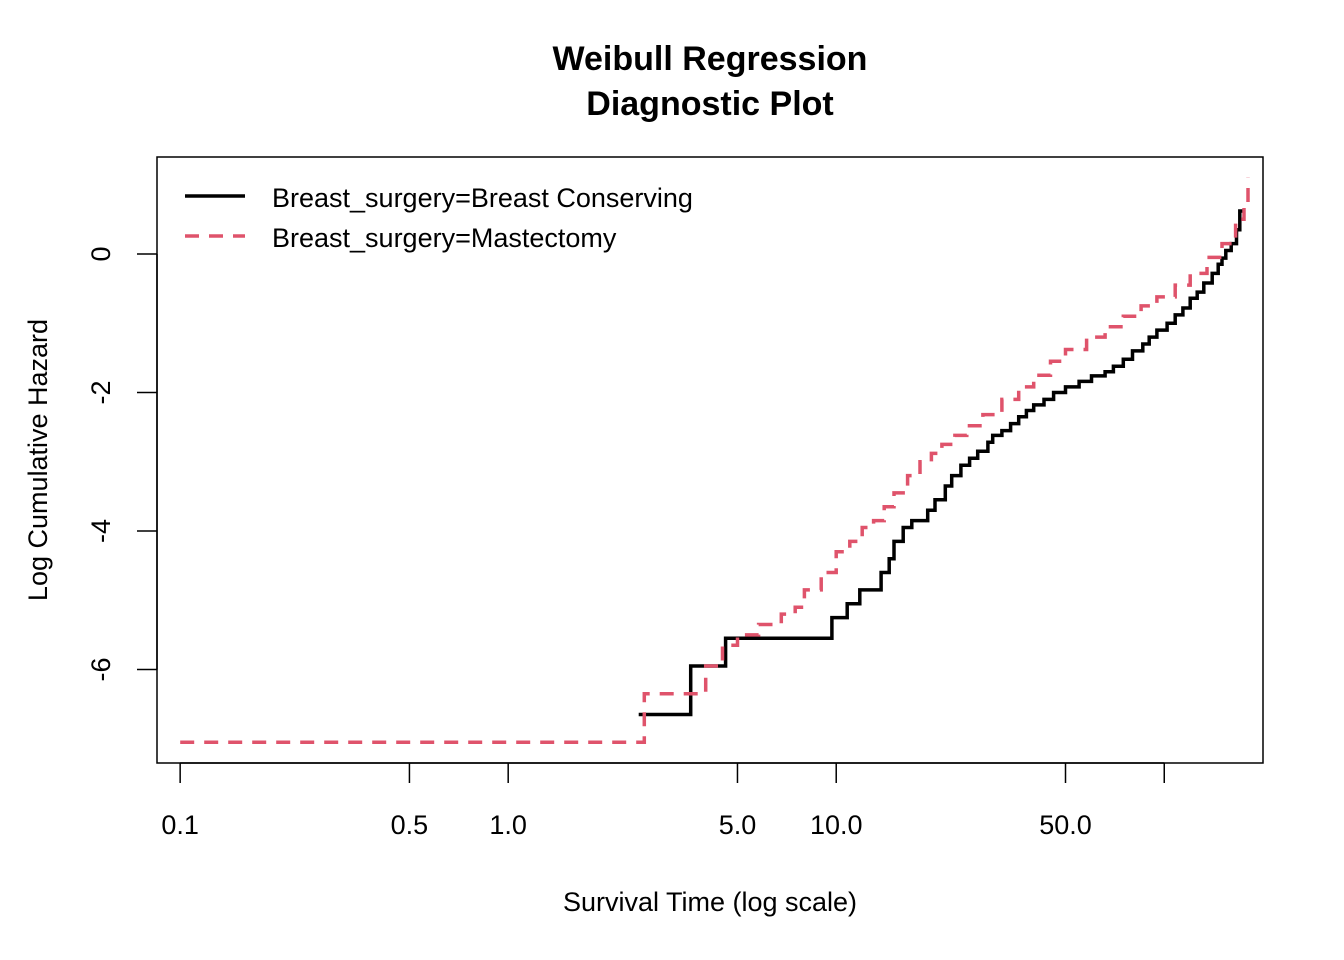 This screenshot has height=960, width=1344. What do you see at coordinates (710, 59) in the screenshot?
I see `chart-title-line-1: Weibull Regression` at bounding box center [710, 59].